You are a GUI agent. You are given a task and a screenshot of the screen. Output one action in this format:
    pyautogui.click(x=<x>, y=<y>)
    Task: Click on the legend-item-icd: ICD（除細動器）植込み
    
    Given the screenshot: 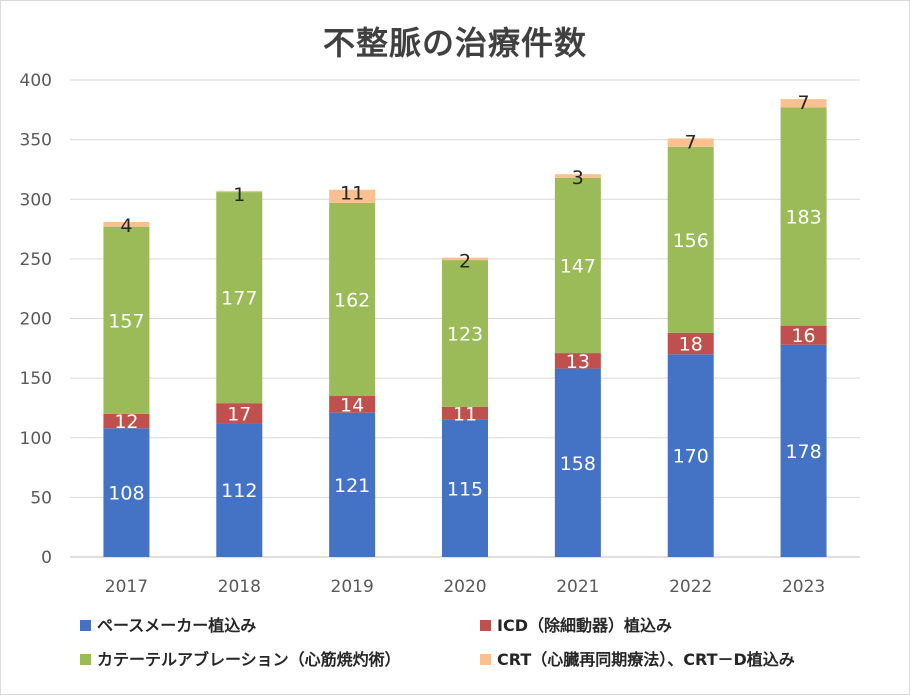 What is the action you would take?
    pyautogui.click(x=576, y=624)
    